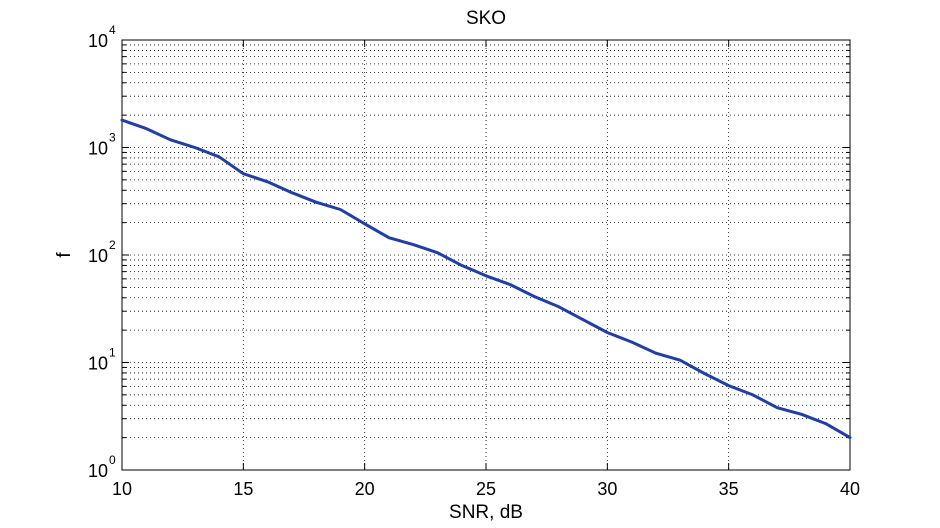 This screenshot has height=528, width=940. Describe the element at coordinates (112, 138) in the screenshot. I see `y-tick-exponent: 3` at that location.